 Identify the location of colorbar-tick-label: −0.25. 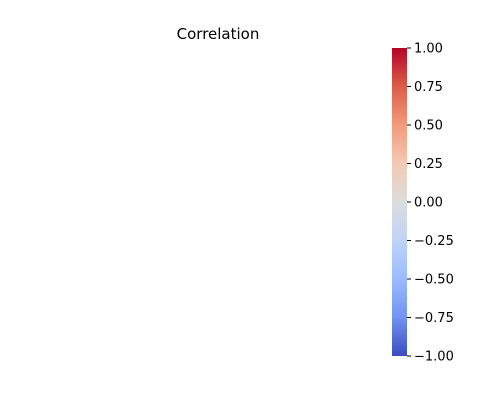
(434, 241).